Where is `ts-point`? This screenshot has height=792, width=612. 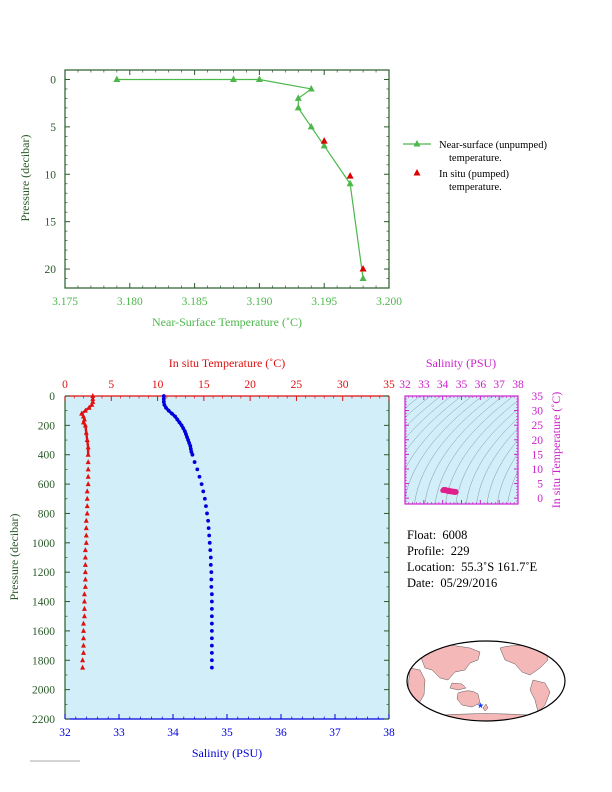 ts-point is located at coordinates (443, 490).